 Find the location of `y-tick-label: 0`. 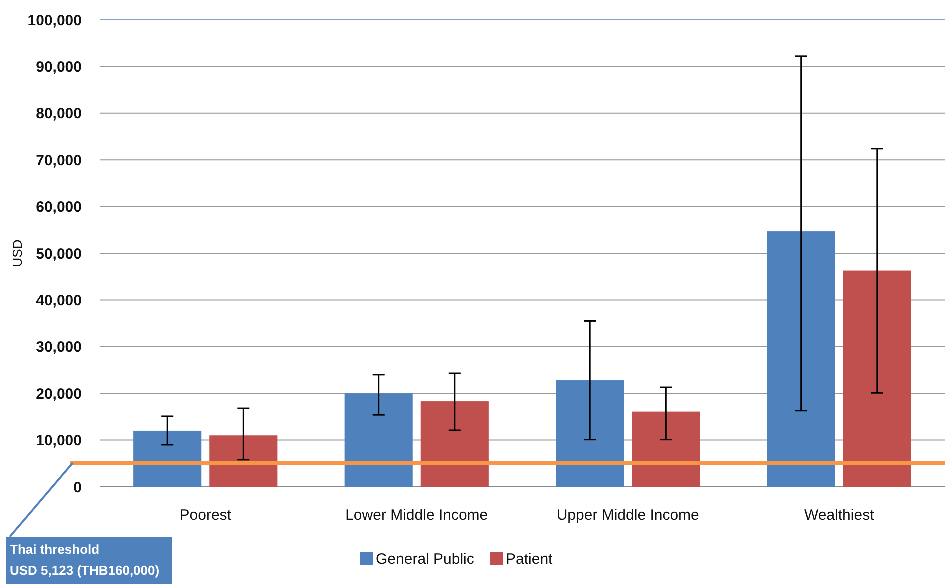

y-tick-label: 0 is located at coordinates (78, 487).